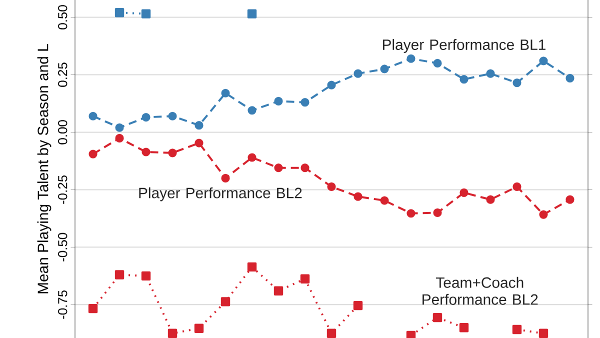 The width and height of the screenshot is (600, 338). I want to click on y-tick-label: -0.50, so click(63, 247).